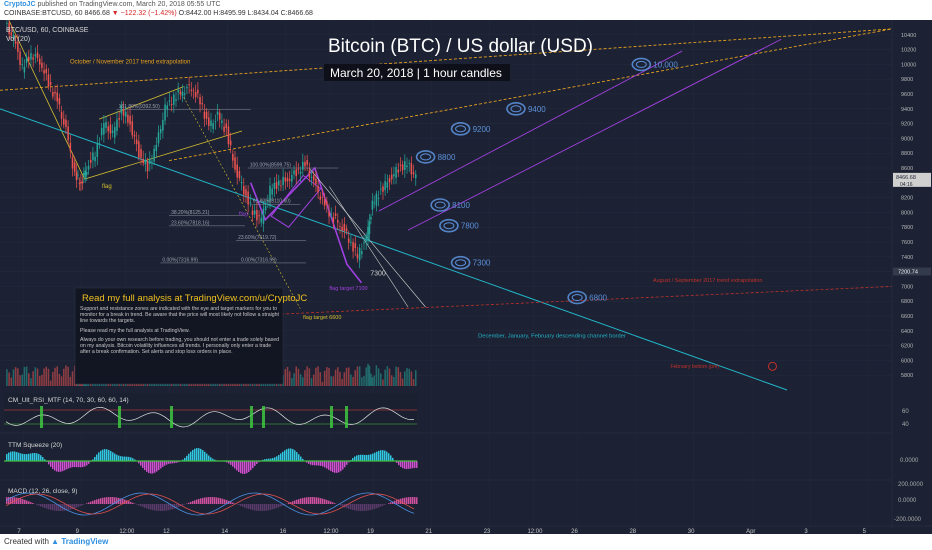  What do you see at coordinates (906, 178) in the screenshot?
I see `last-price-tag-value: 8466.68` at bounding box center [906, 178].